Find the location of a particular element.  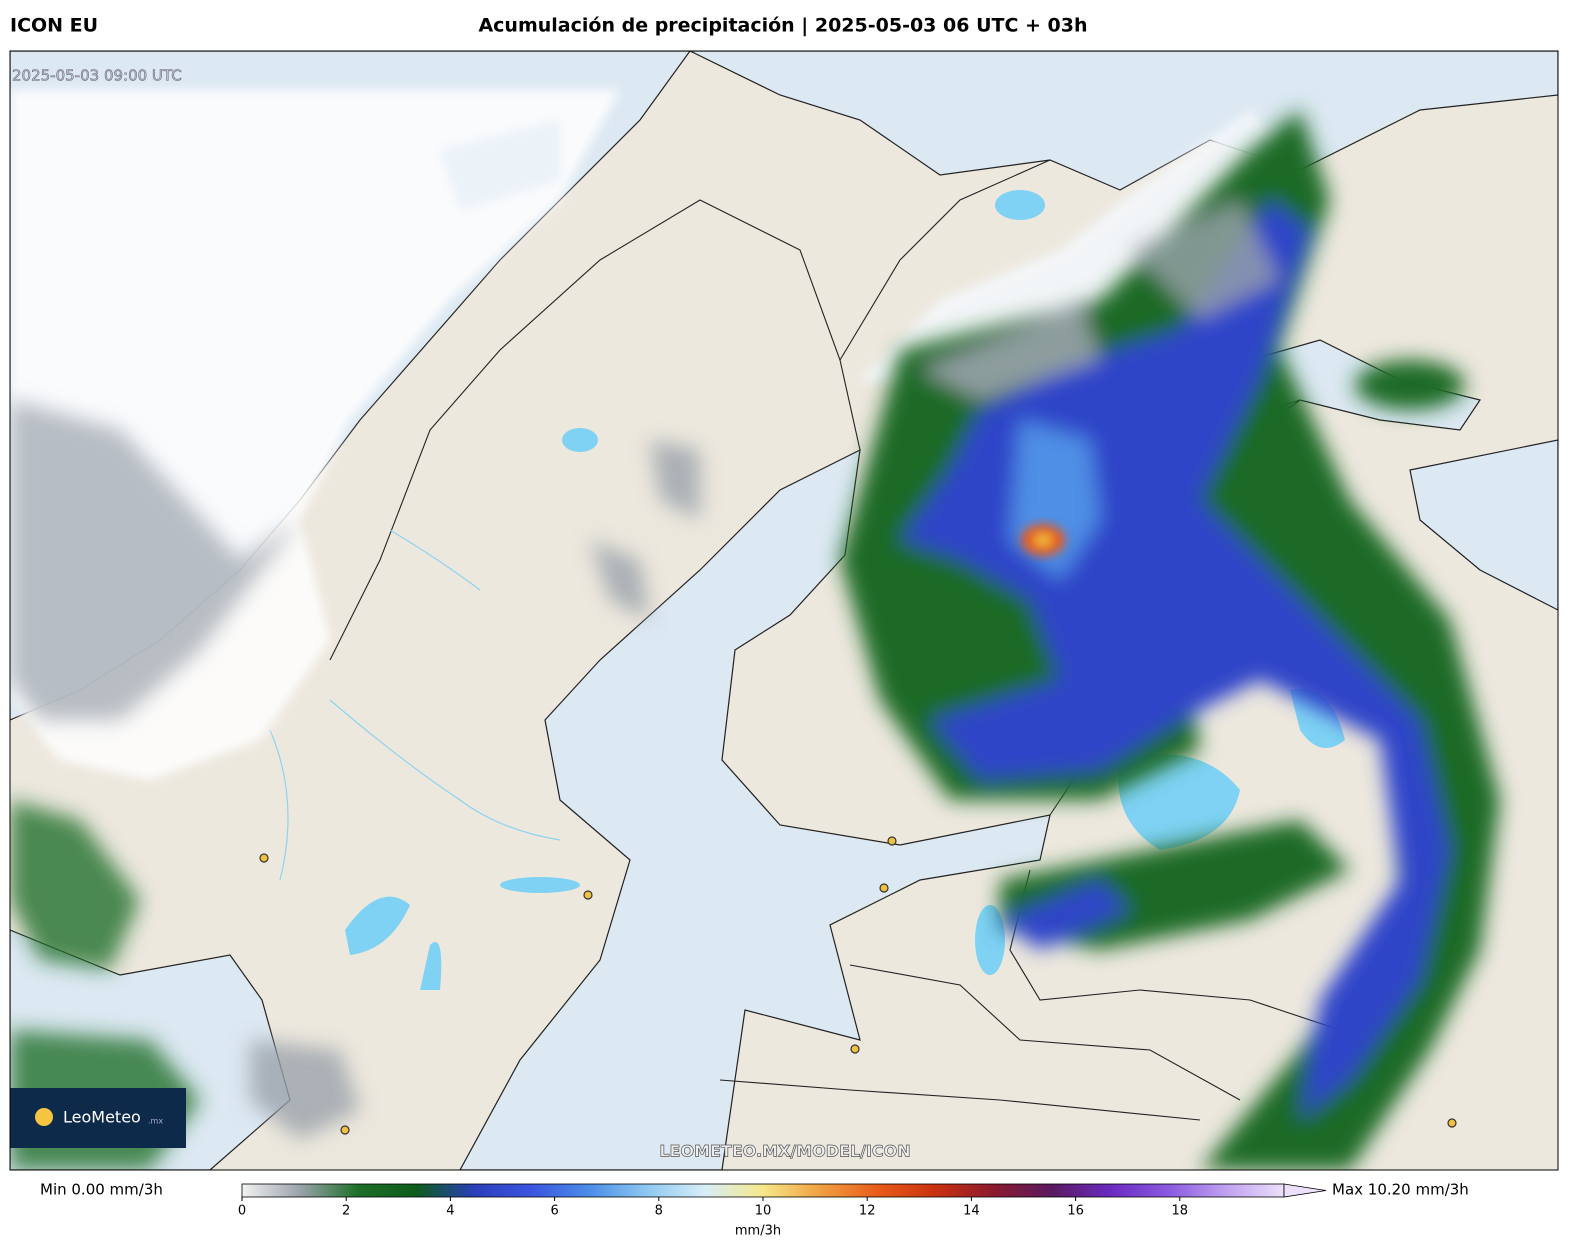

colorbar-tick-label: 12 is located at coordinates (867, 1211).